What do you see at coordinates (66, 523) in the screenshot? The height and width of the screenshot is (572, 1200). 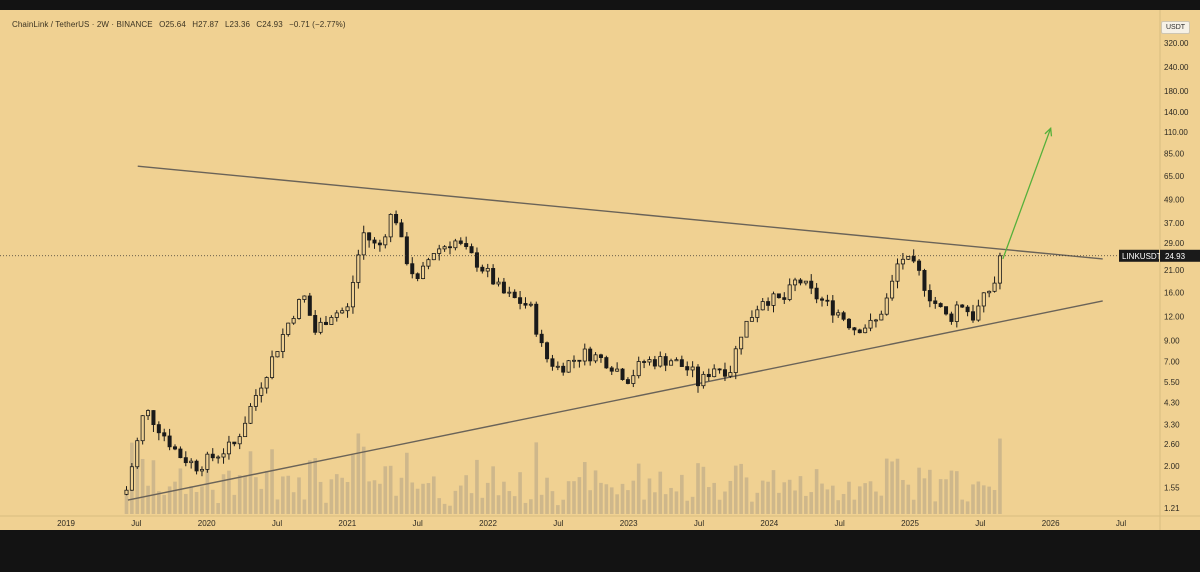 I see `time-tick-label-0: 2019` at bounding box center [66, 523].